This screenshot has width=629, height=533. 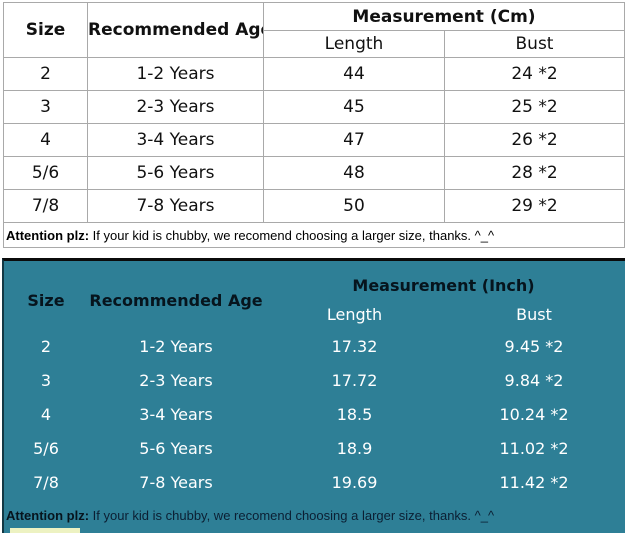 I want to click on cm-table-row: 2 1-2 Years 44 24 *2, so click(x=314, y=74).